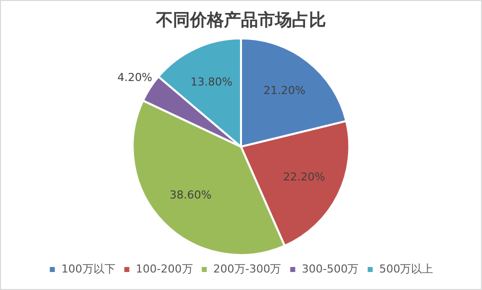 The image size is (482, 290). What do you see at coordinates (240, 20) in the screenshot?
I see `chart-title: 不同价格产品市场占比` at bounding box center [240, 20].